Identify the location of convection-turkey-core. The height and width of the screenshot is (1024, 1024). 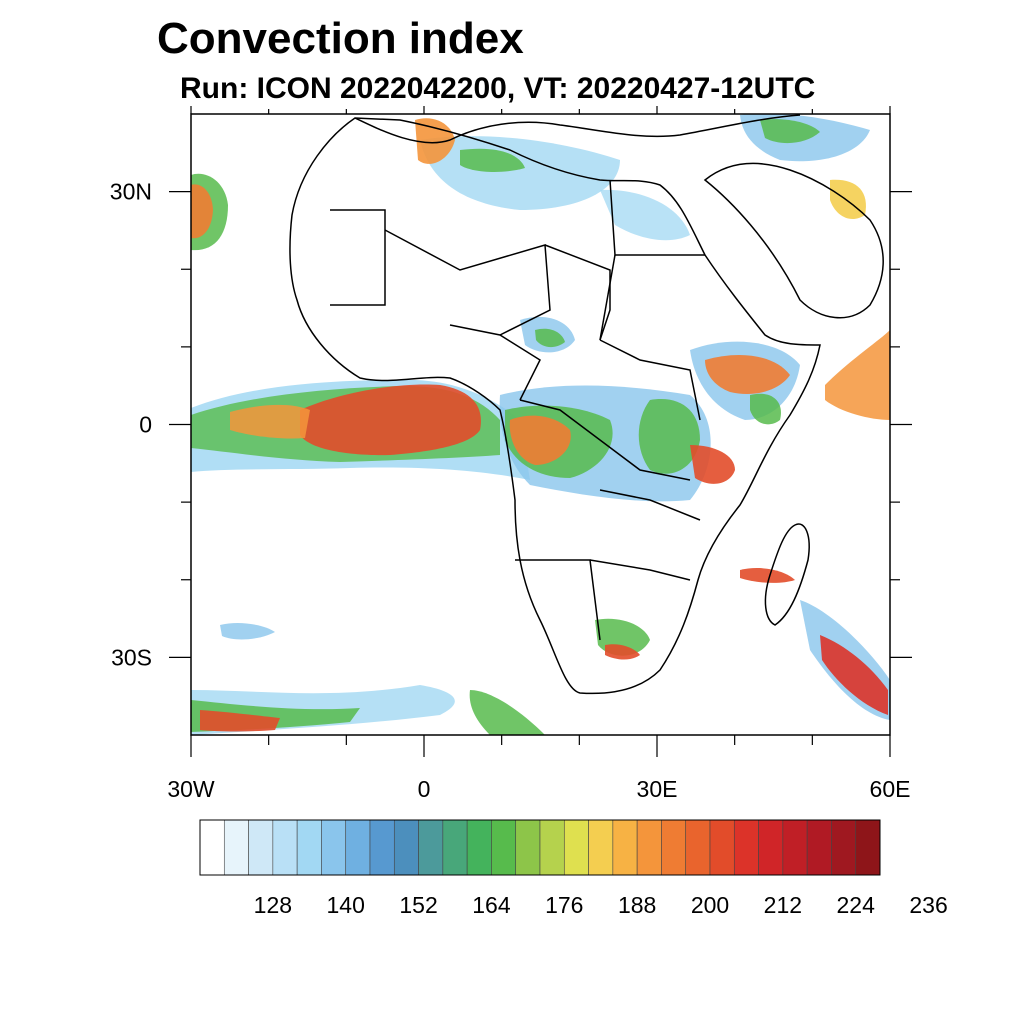
(790, 131).